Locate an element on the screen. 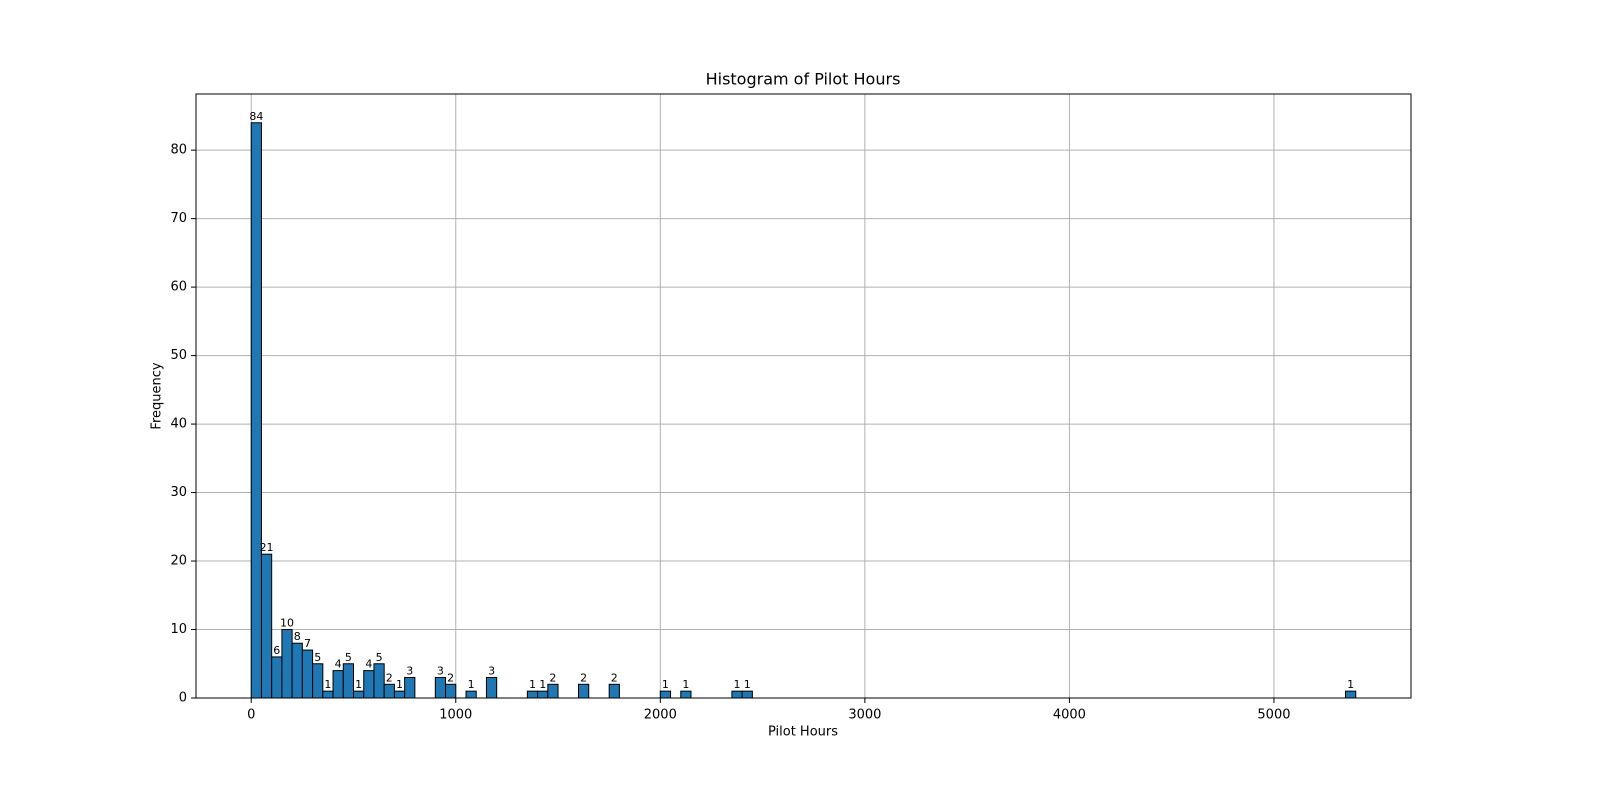 The width and height of the screenshot is (1600, 804). x-tick-label: 3000 is located at coordinates (864, 715).